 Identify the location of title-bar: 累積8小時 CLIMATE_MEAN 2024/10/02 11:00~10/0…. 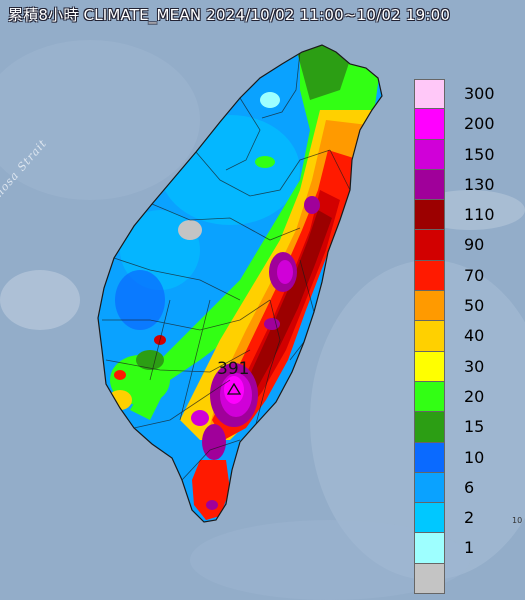
(262, 15).